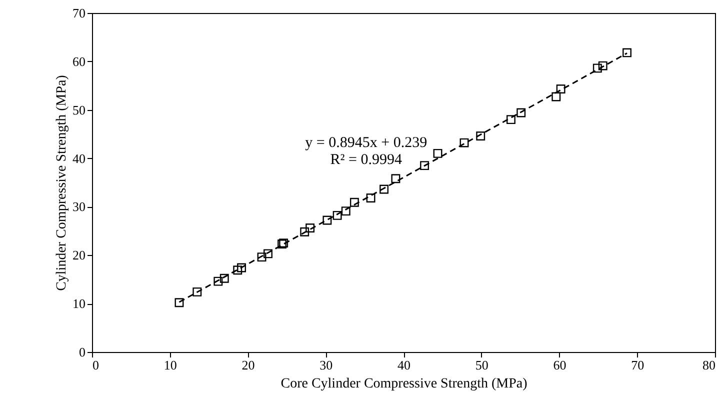 Image resolution: width=727 pixels, height=414 pixels. Describe the element at coordinates (404, 384) in the screenshot. I see `x-axis-title: Core Cylinder Compressive Strength (MPa)` at that location.